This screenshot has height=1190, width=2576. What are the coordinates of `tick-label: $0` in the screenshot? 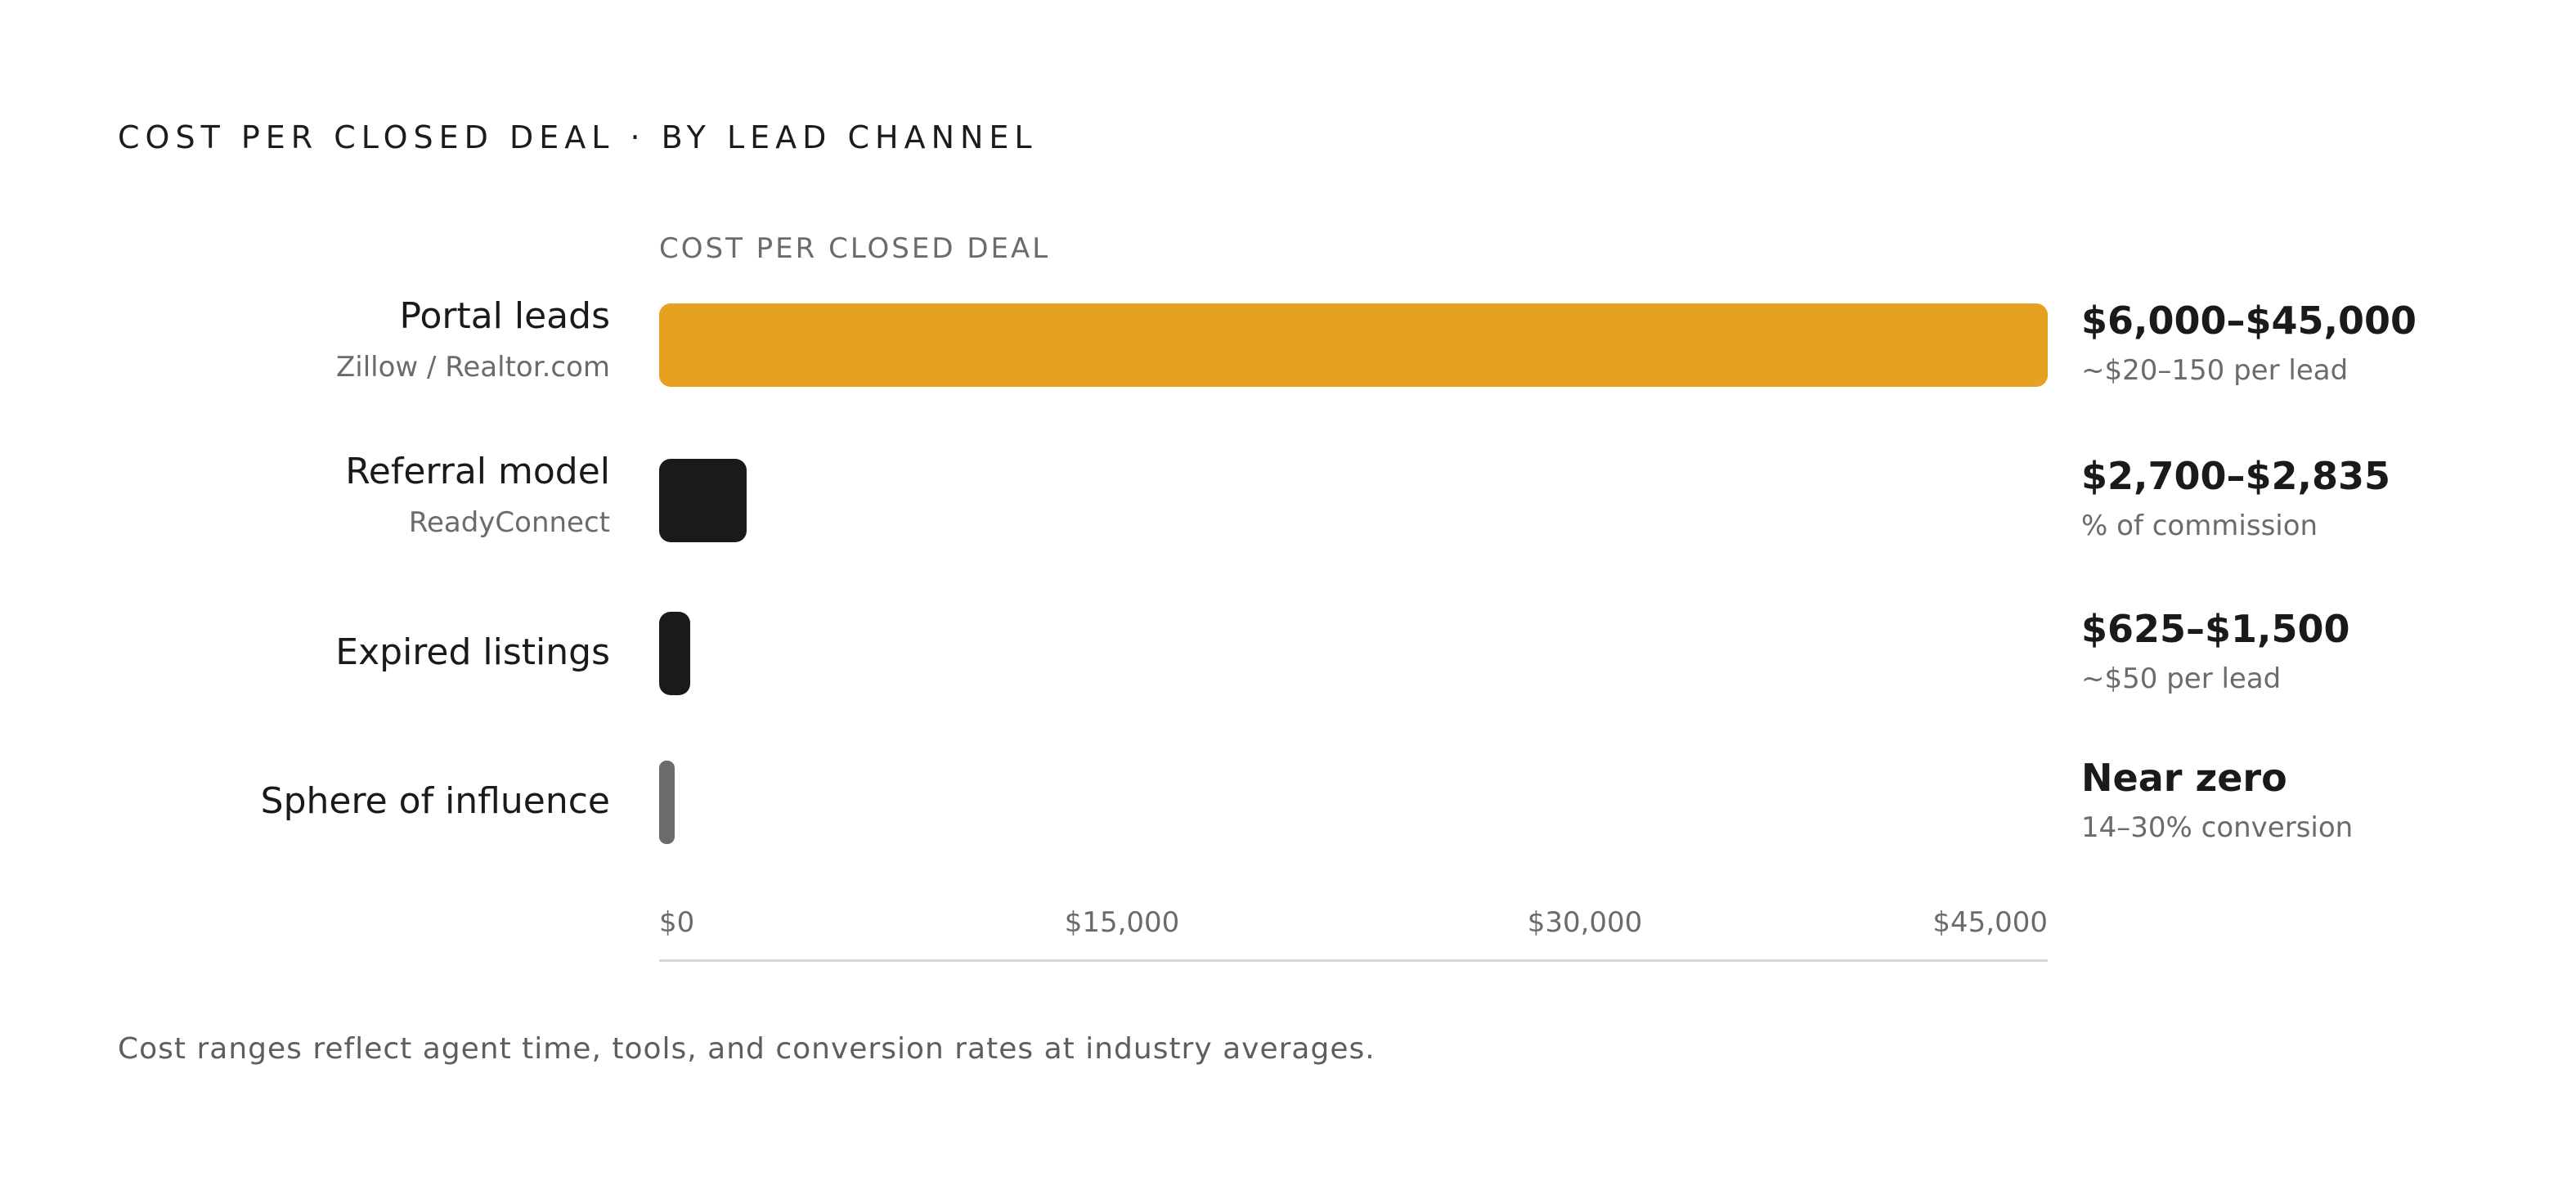 It's located at (677, 923).